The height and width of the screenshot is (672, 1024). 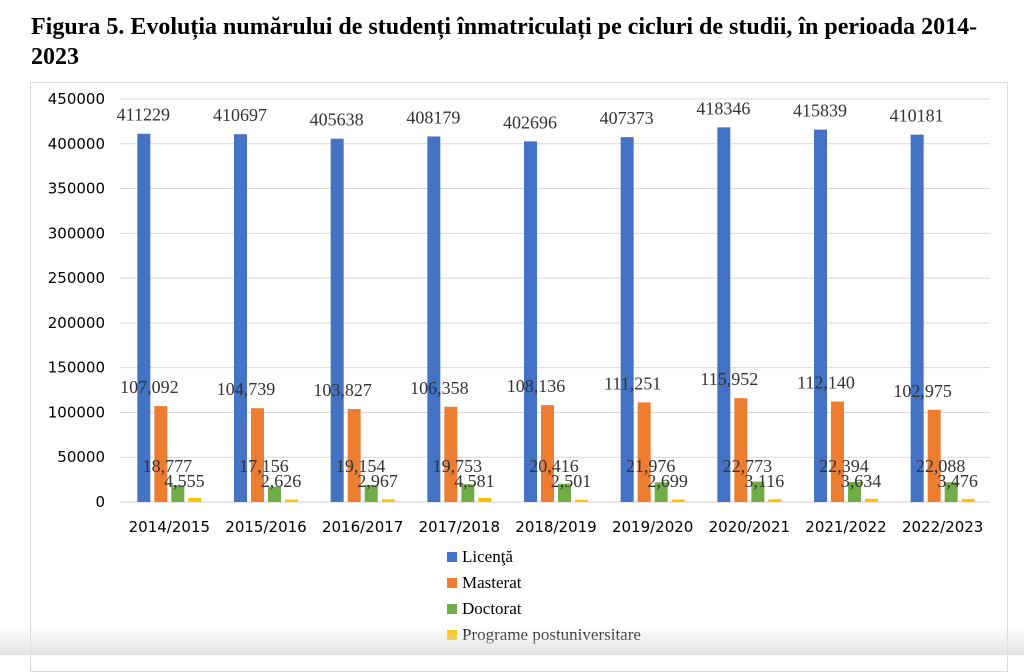 I want to click on legend-label: Masterat, so click(x=492, y=582).